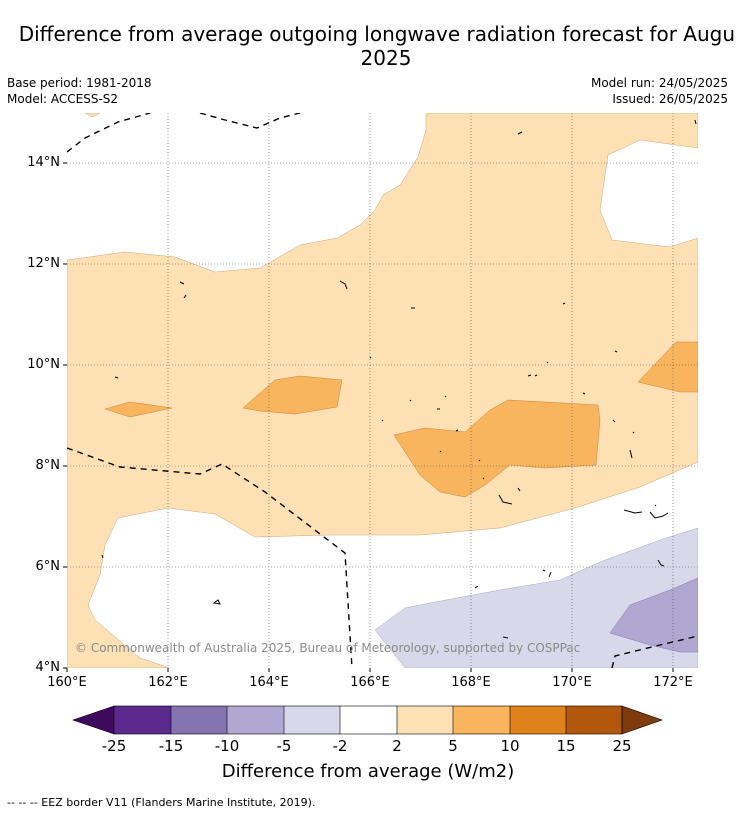 The width and height of the screenshot is (736, 816). I want to click on lon-label-170e: 170°E, so click(572, 682).